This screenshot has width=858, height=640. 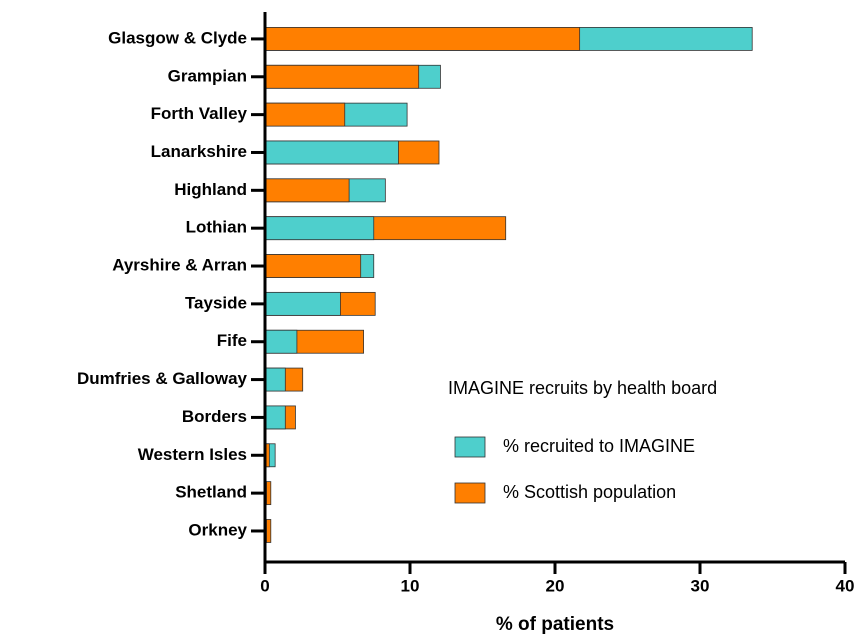 What do you see at coordinates (211, 492) in the screenshot?
I see `y-tick-label: Shetland` at bounding box center [211, 492].